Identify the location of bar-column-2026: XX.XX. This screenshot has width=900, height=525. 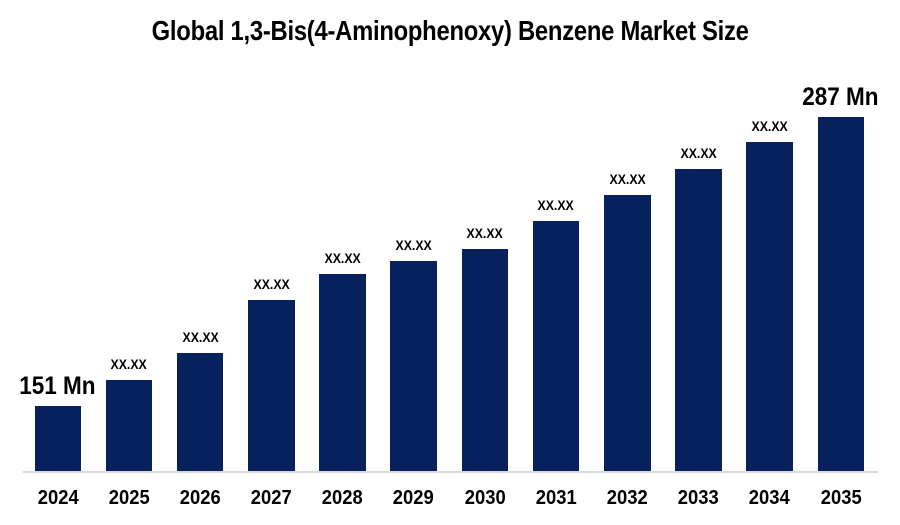
(200, 399).